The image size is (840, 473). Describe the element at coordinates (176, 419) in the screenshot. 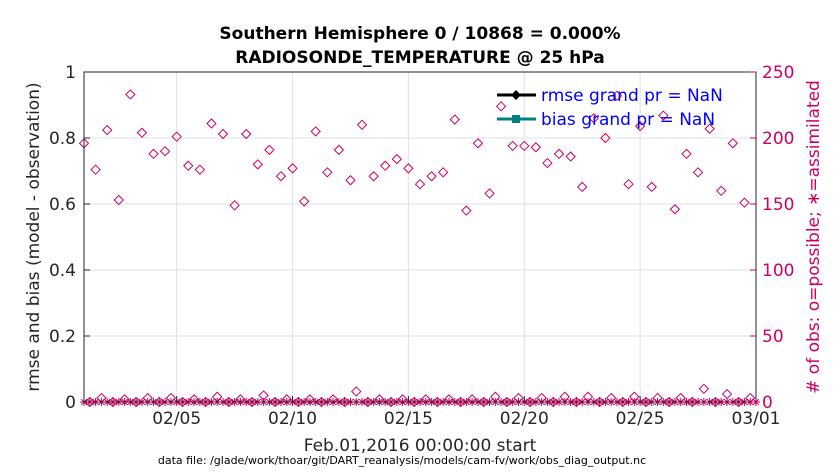

I see `x-tick-label: 02/05` at that location.